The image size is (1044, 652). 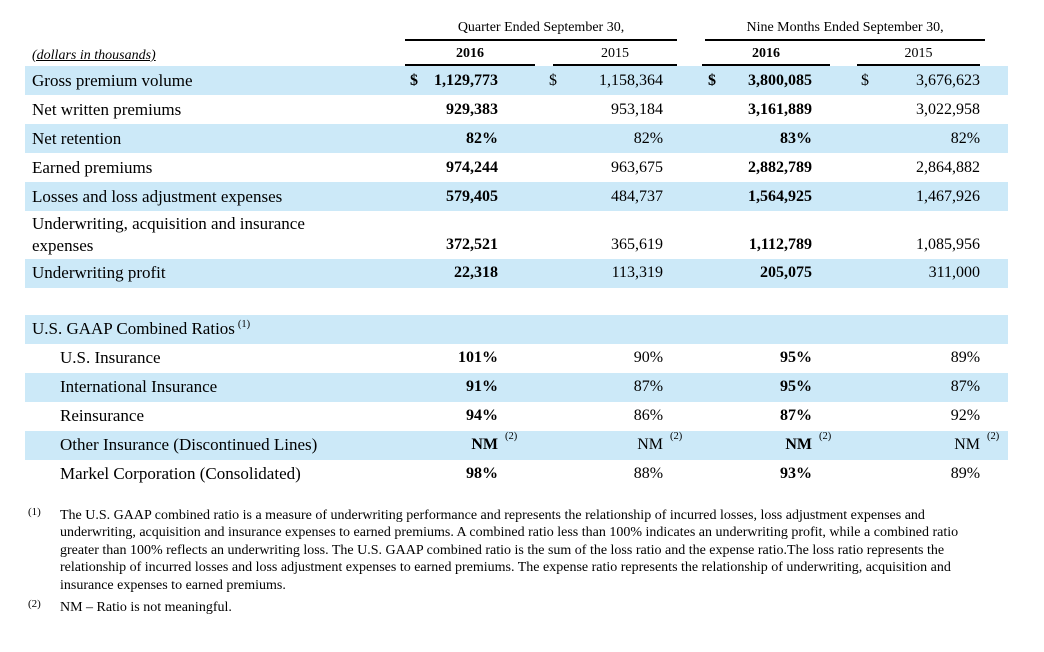 I want to click on footnote-marker: (2), so click(x=34, y=604).